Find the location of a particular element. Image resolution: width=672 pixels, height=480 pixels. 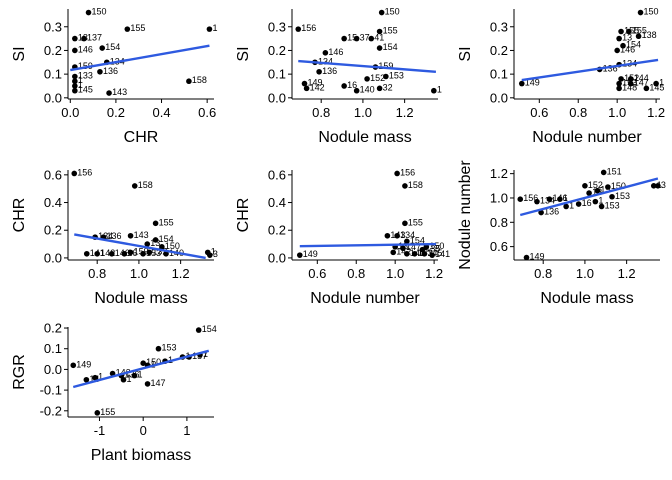

point-label: 144 is located at coordinates (641, 78).